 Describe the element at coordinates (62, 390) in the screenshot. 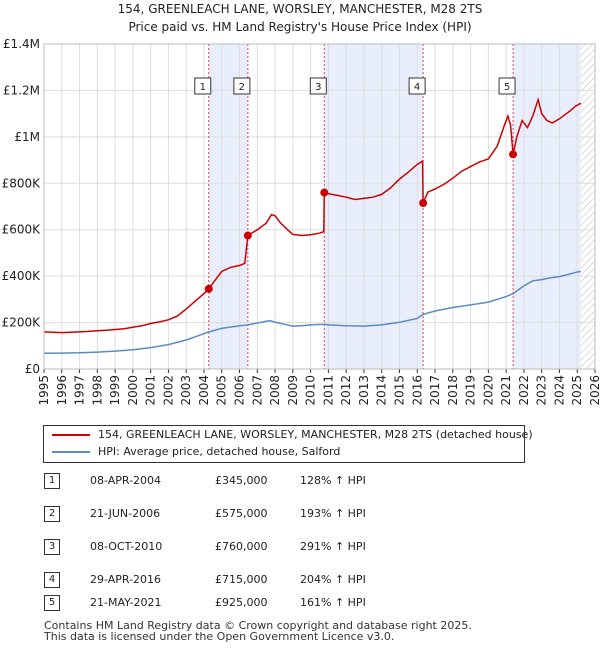

I see `x-tick-label: 1996` at that location.